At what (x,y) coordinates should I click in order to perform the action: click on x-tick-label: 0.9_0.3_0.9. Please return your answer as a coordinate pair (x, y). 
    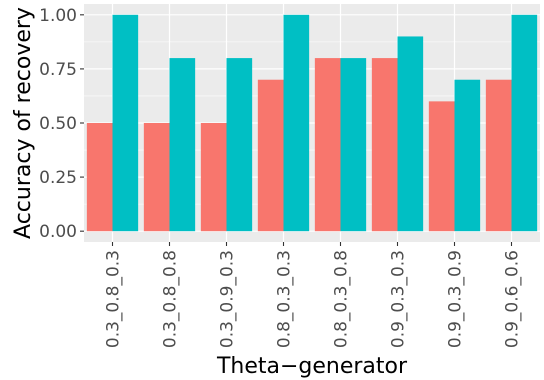
    Looking at the image, I should click on (456, 299).